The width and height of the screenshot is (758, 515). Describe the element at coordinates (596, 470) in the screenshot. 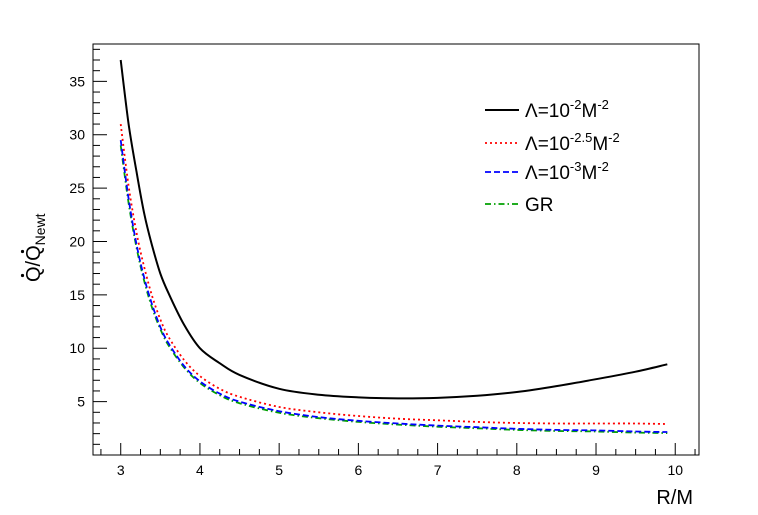

I see `x-tick-label: 9` at that location.